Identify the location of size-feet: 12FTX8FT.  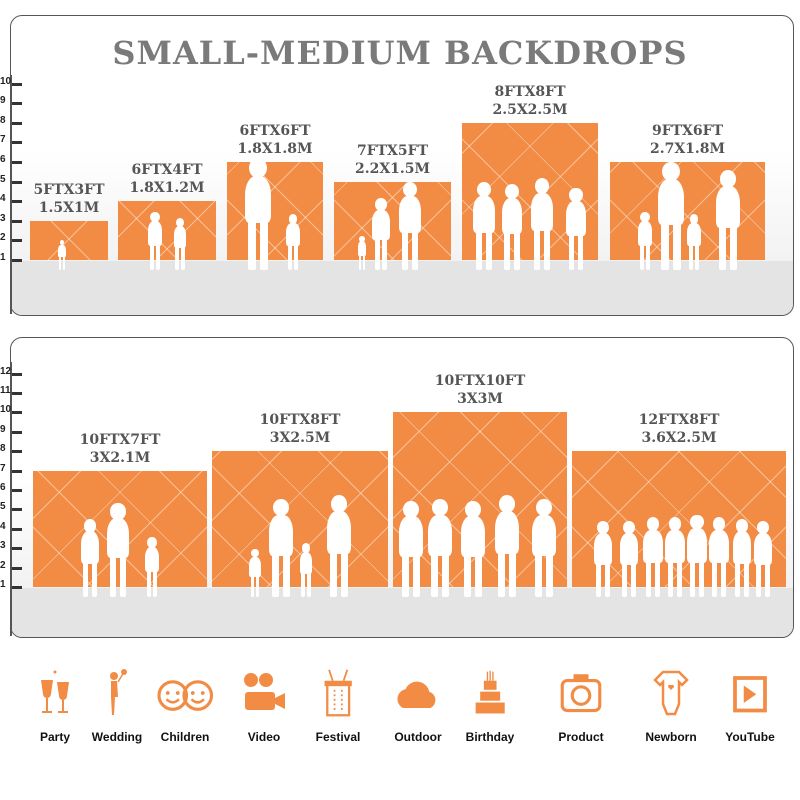
(679, 420).